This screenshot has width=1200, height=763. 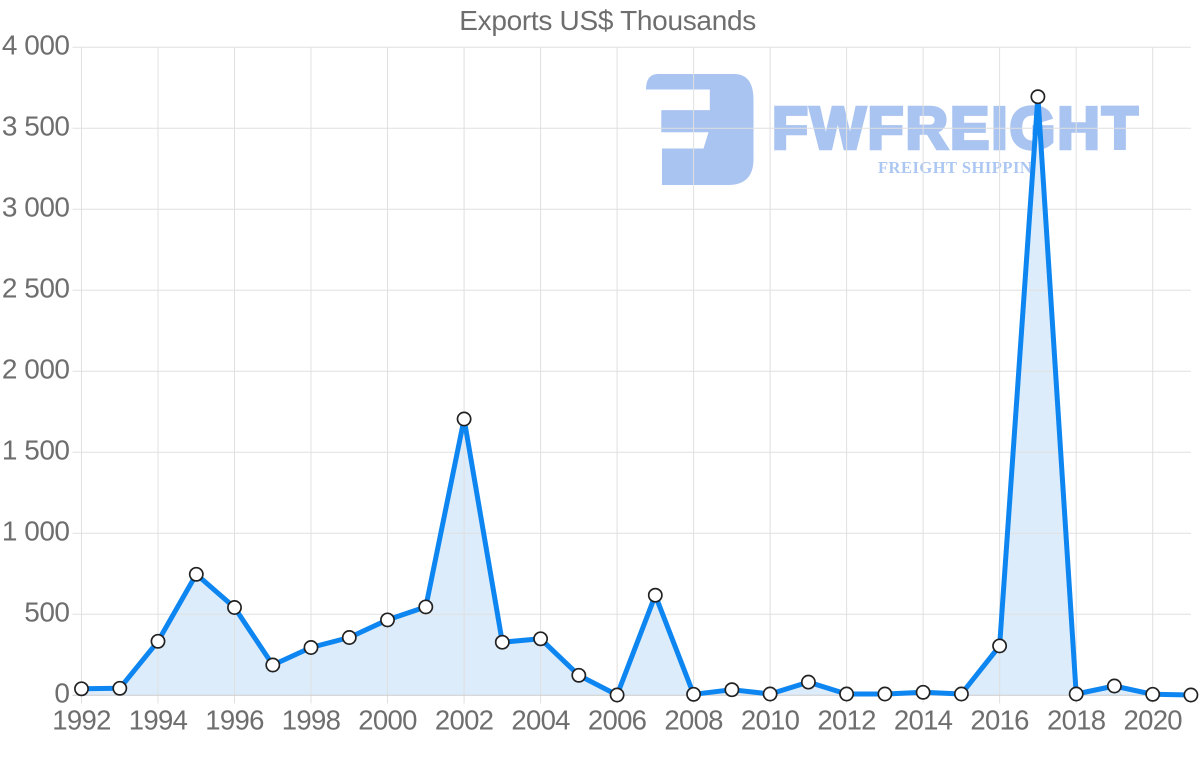 What do you see at coordinates (46, 611) in the screenshot?
I see `svg-text: 500` at bounding box center [46, 611].